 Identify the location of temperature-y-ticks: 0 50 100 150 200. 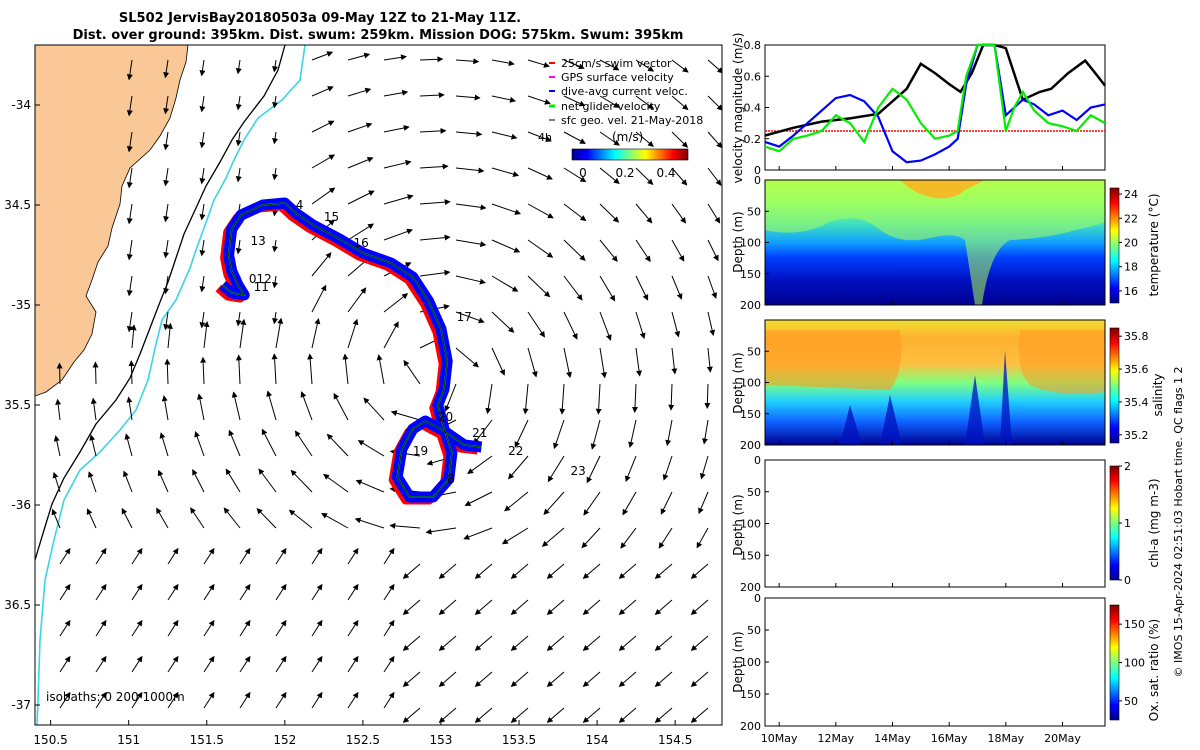
(754, 243).